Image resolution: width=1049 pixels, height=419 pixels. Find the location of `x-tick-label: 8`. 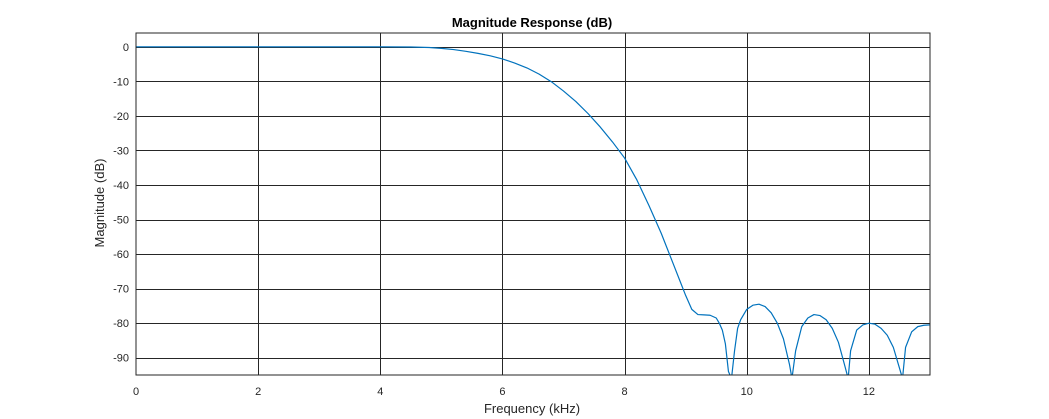

x-tick-label: 8 is located at coordinates (625, 392).